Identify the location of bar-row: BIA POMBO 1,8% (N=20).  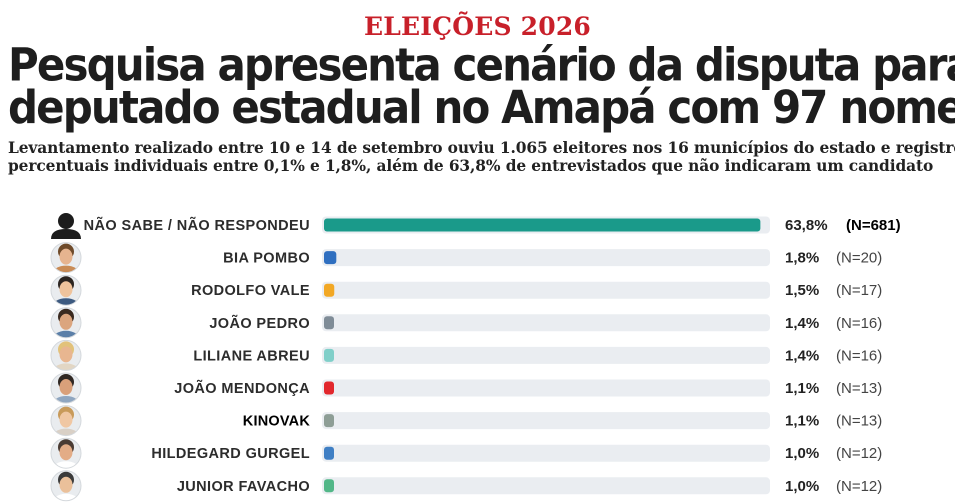
(466, 258).